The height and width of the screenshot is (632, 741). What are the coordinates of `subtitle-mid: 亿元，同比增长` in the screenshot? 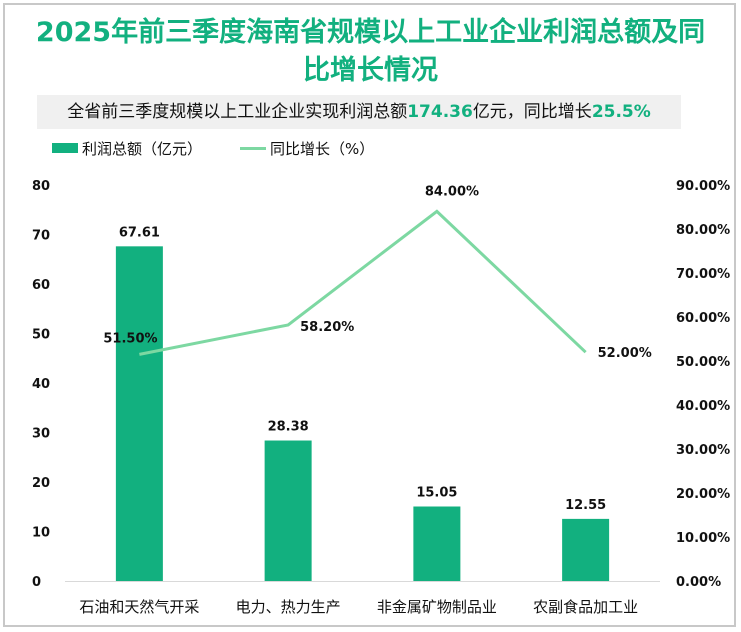 It's located at (532, 112).